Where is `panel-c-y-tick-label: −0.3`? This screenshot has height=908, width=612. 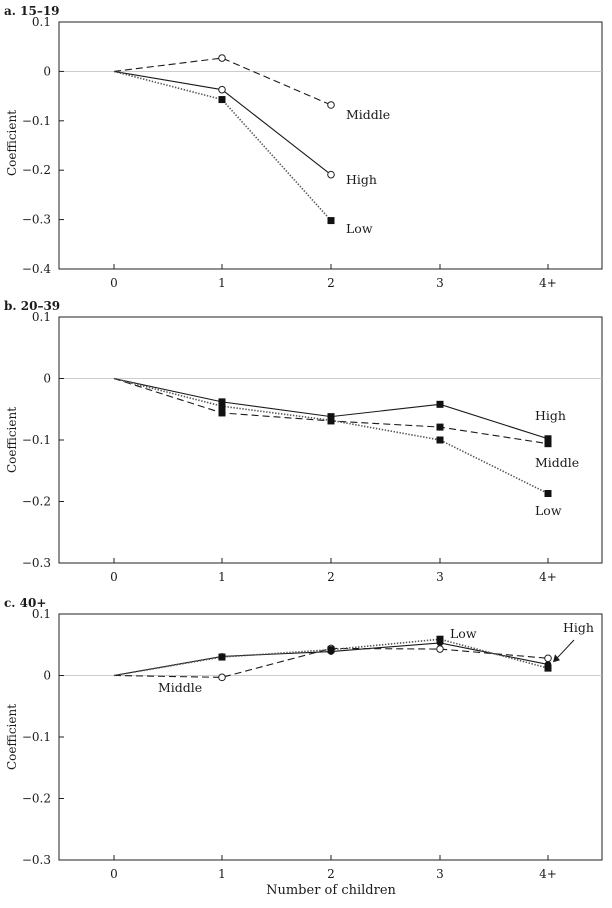 panel-c-y-tick-label: −0.3 is located at coordinates (36, 860).